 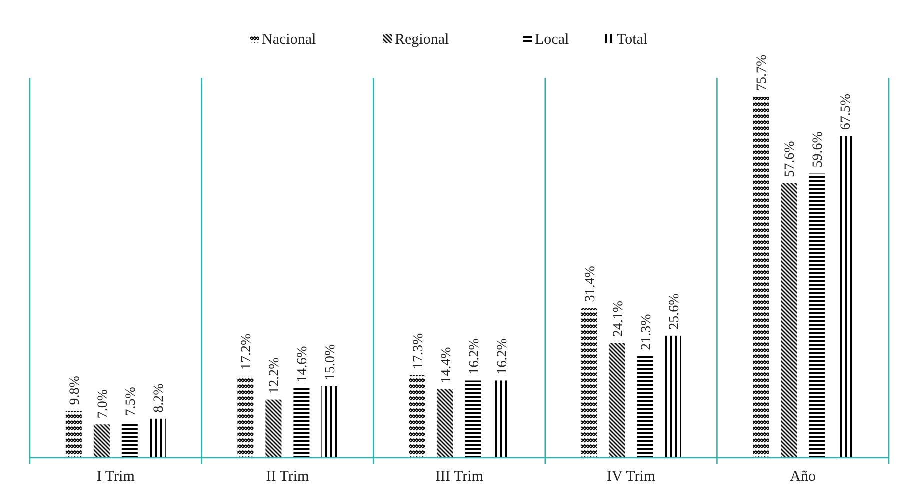 What do you see at coordinates (275, 375) in the screenshot?
I see `data-label: 12.2%` at bounding box center [275, 375].